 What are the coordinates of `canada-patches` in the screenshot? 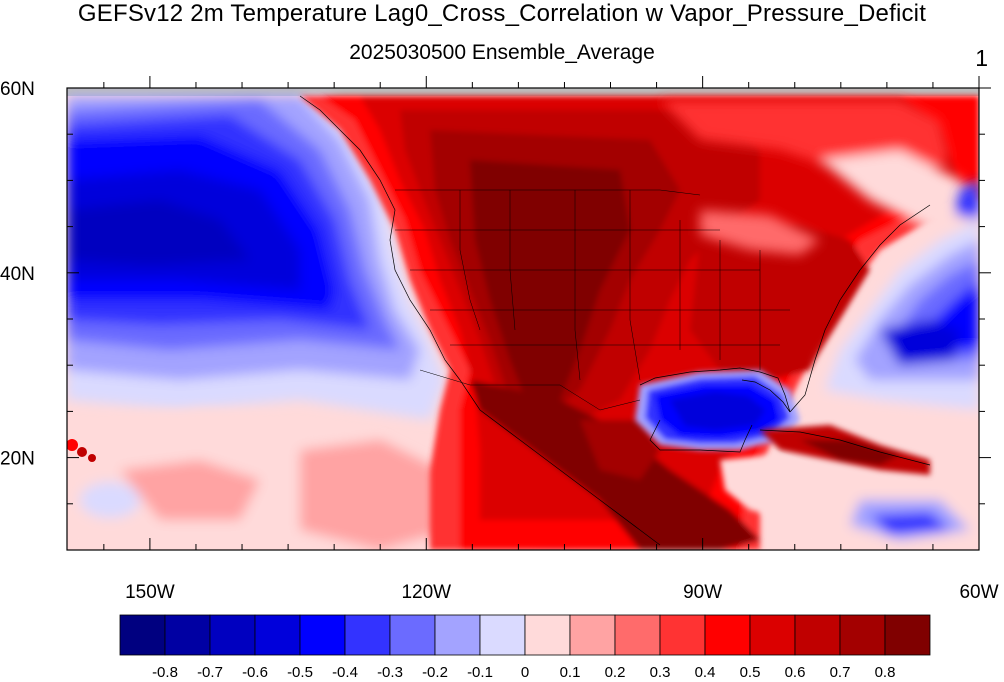 It's located at (819, 177).